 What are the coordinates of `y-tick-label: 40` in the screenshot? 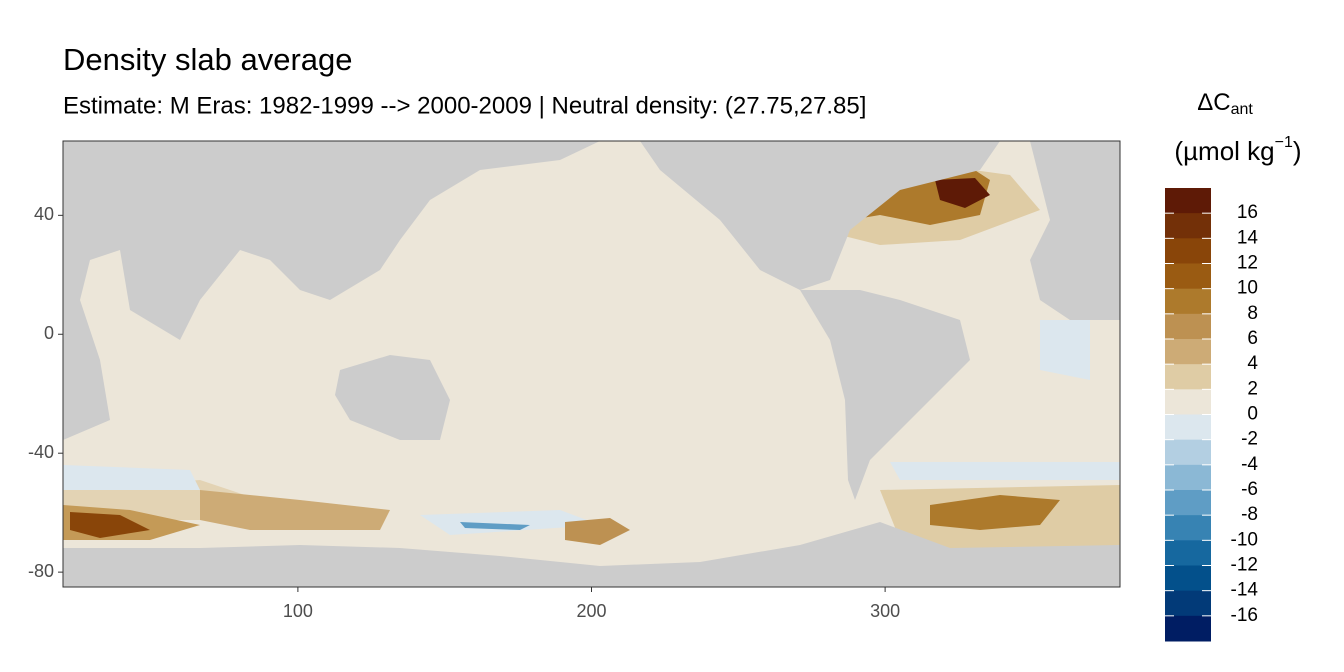 It's located at (44, 214).